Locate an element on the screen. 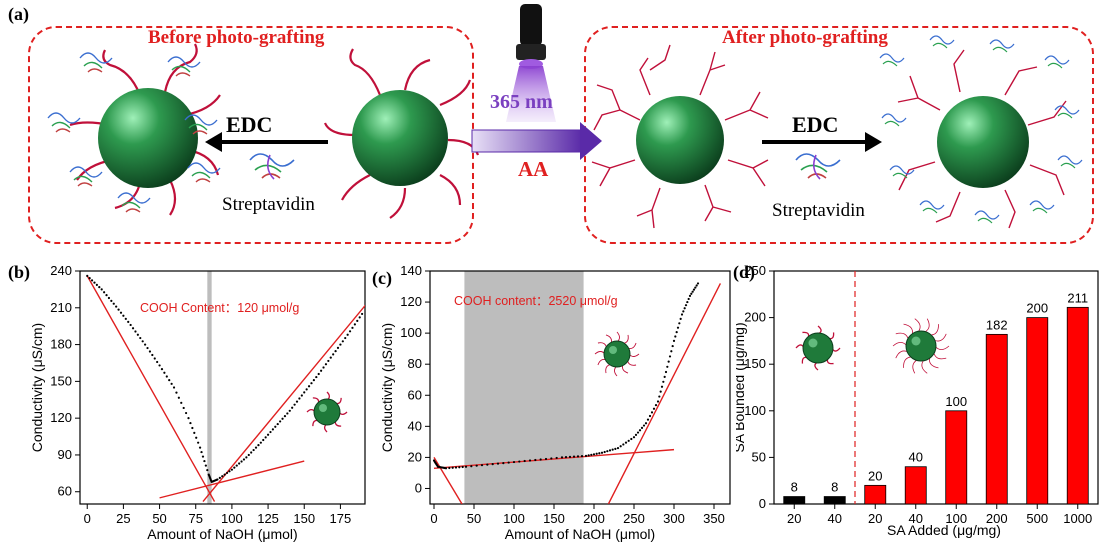  aa-label: AA is located at coordinates (533, 169).